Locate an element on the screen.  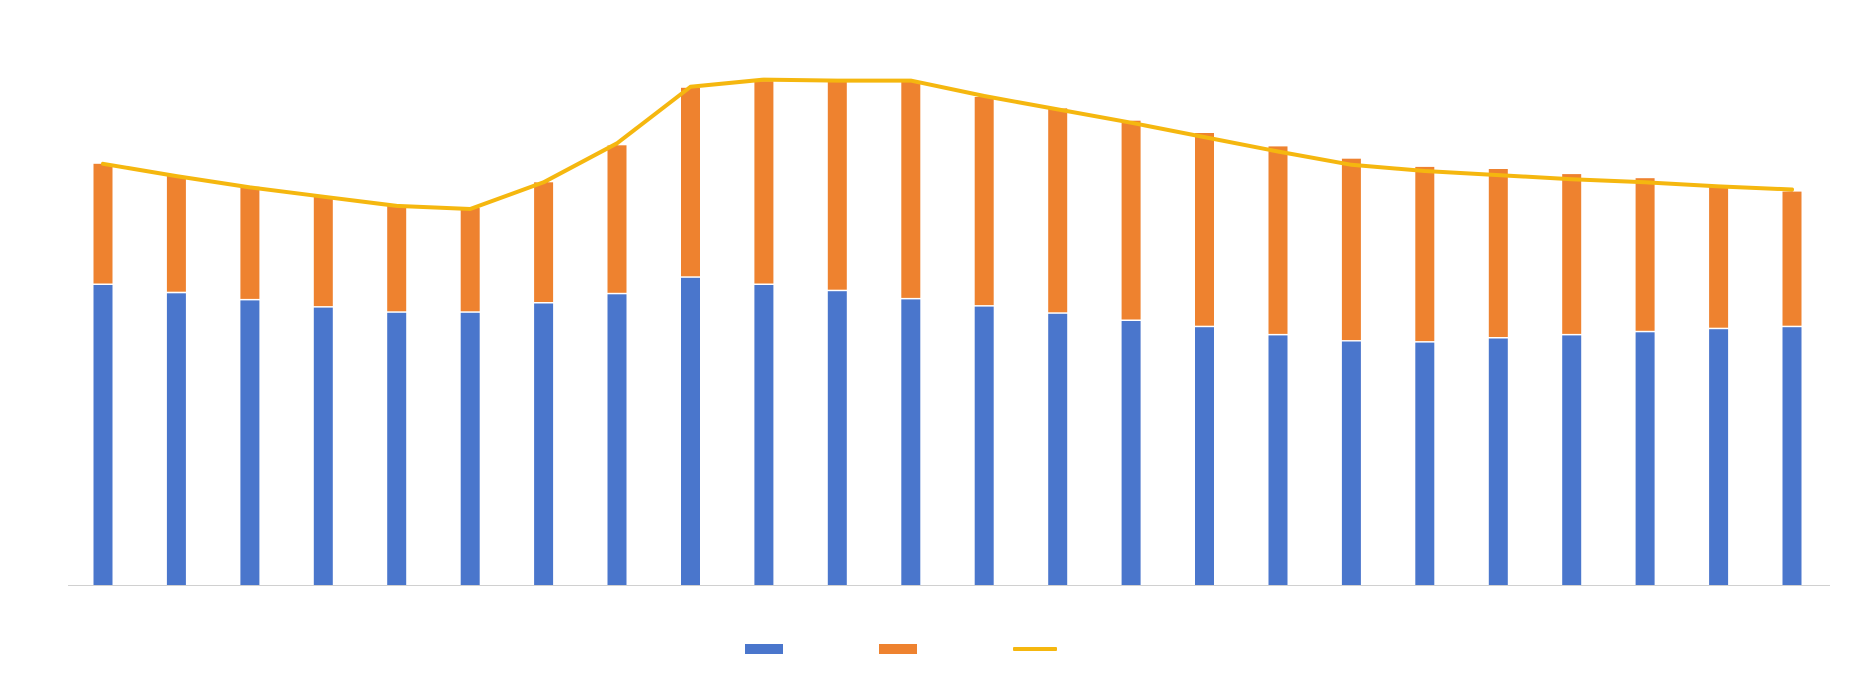
legend-item-total is located at coordinates (1059, 649).